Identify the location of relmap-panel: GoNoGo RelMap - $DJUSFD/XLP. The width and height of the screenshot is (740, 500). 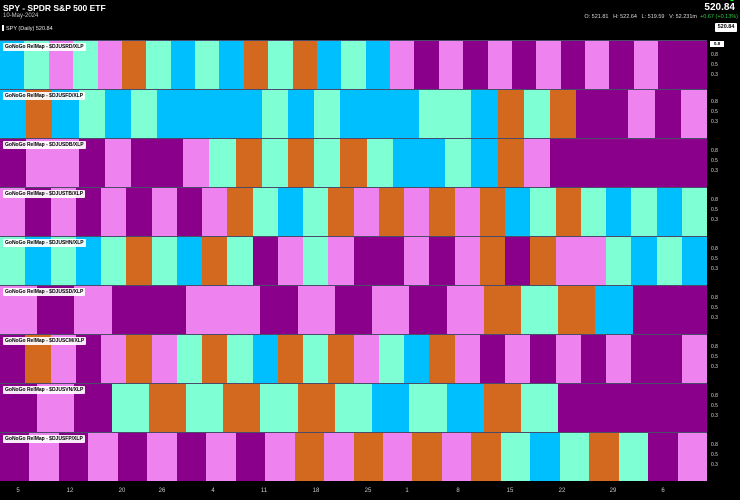
(353, 113).